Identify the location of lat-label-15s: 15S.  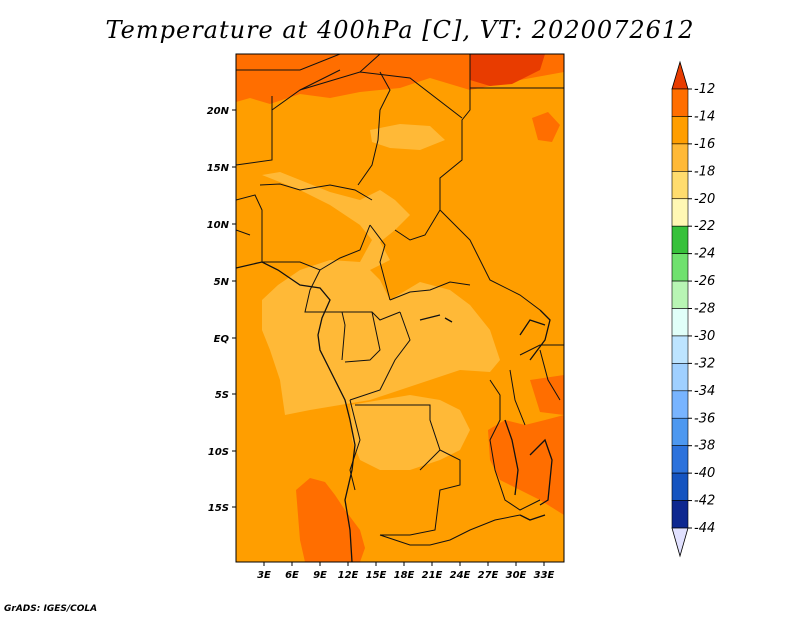
(218, 508).